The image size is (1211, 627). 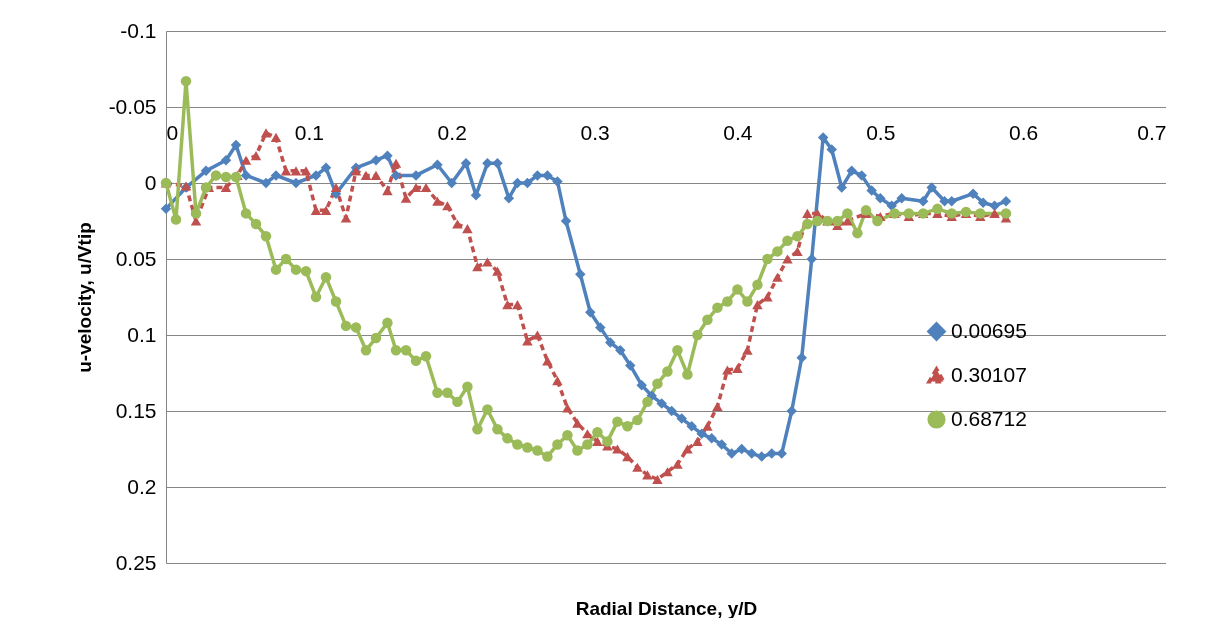 What do you see at coordinates (309, 132) in the screenshot?
I see `x-tick-label: 0.1` at bounding box center [309, 132].